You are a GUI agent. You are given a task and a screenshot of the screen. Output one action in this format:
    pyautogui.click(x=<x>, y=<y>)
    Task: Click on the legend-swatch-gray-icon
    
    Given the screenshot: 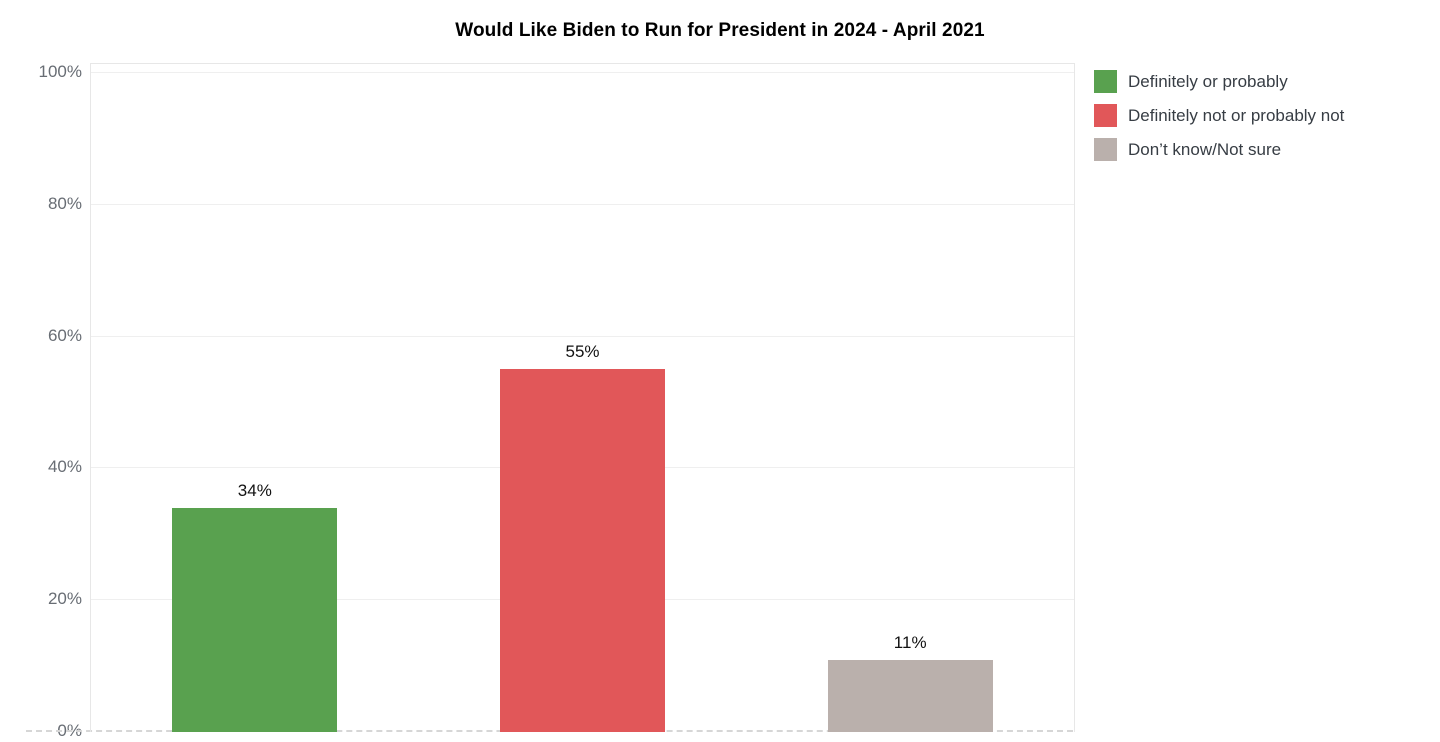 What is the action you would take?
    pyautogui.click(x=1105, y=149)
    